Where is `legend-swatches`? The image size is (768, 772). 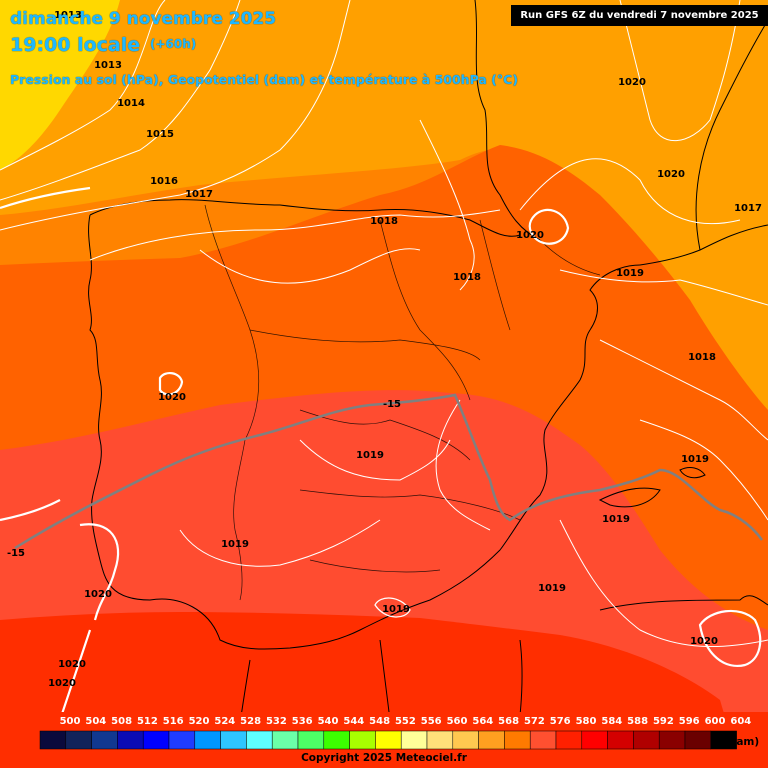 legend-swatches is located at coordinates (388, 740).